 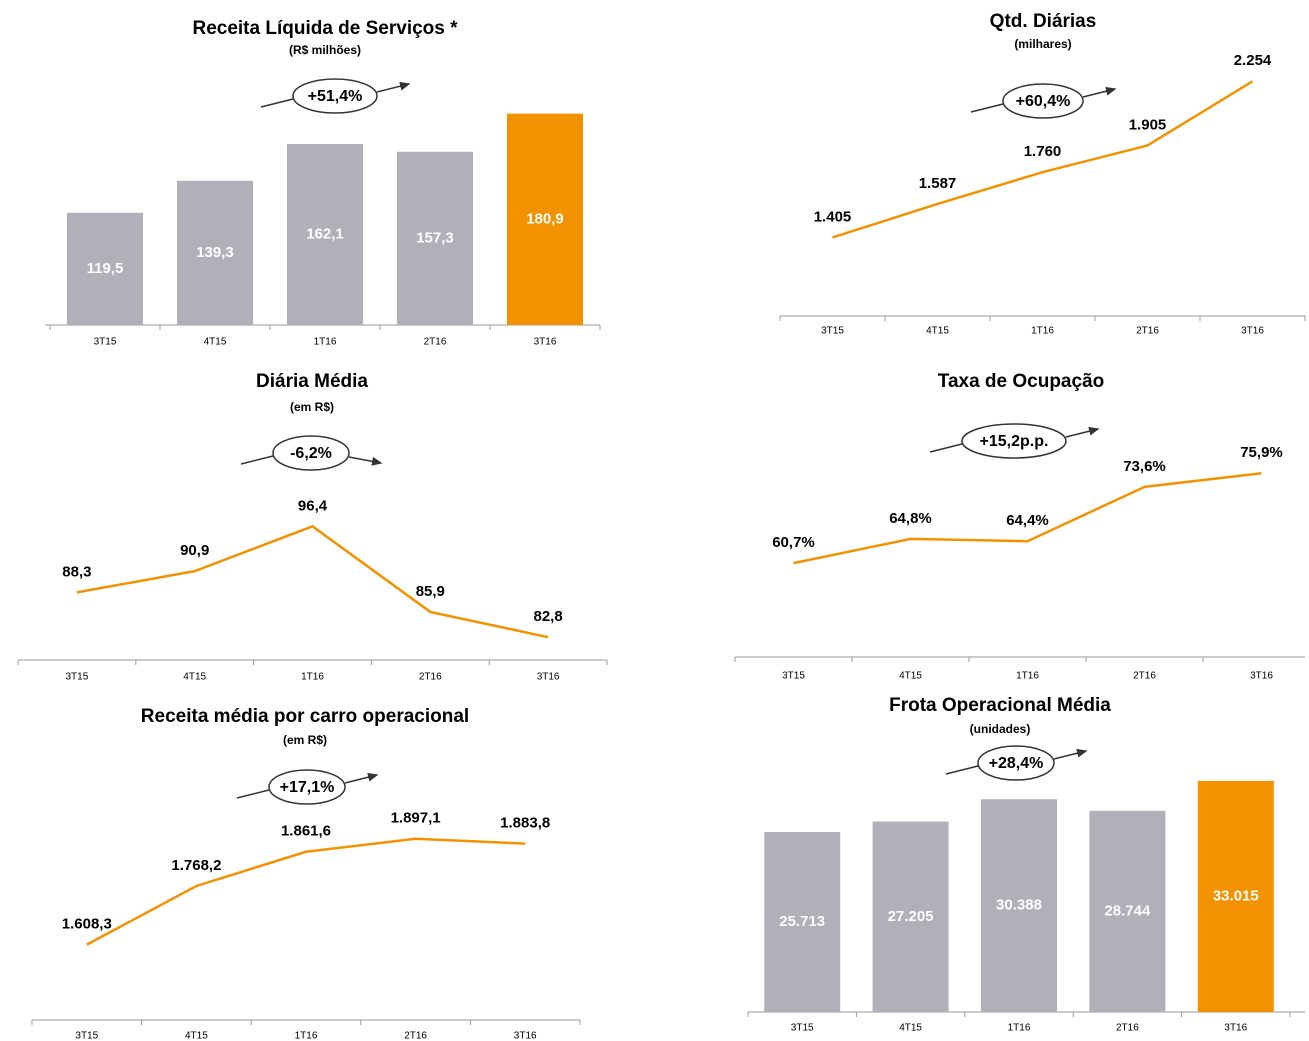 What do you see at coordinates (196, 865) in the screenshot?
I see `value-label: 1.768,2` at bounding box center [196, 865].